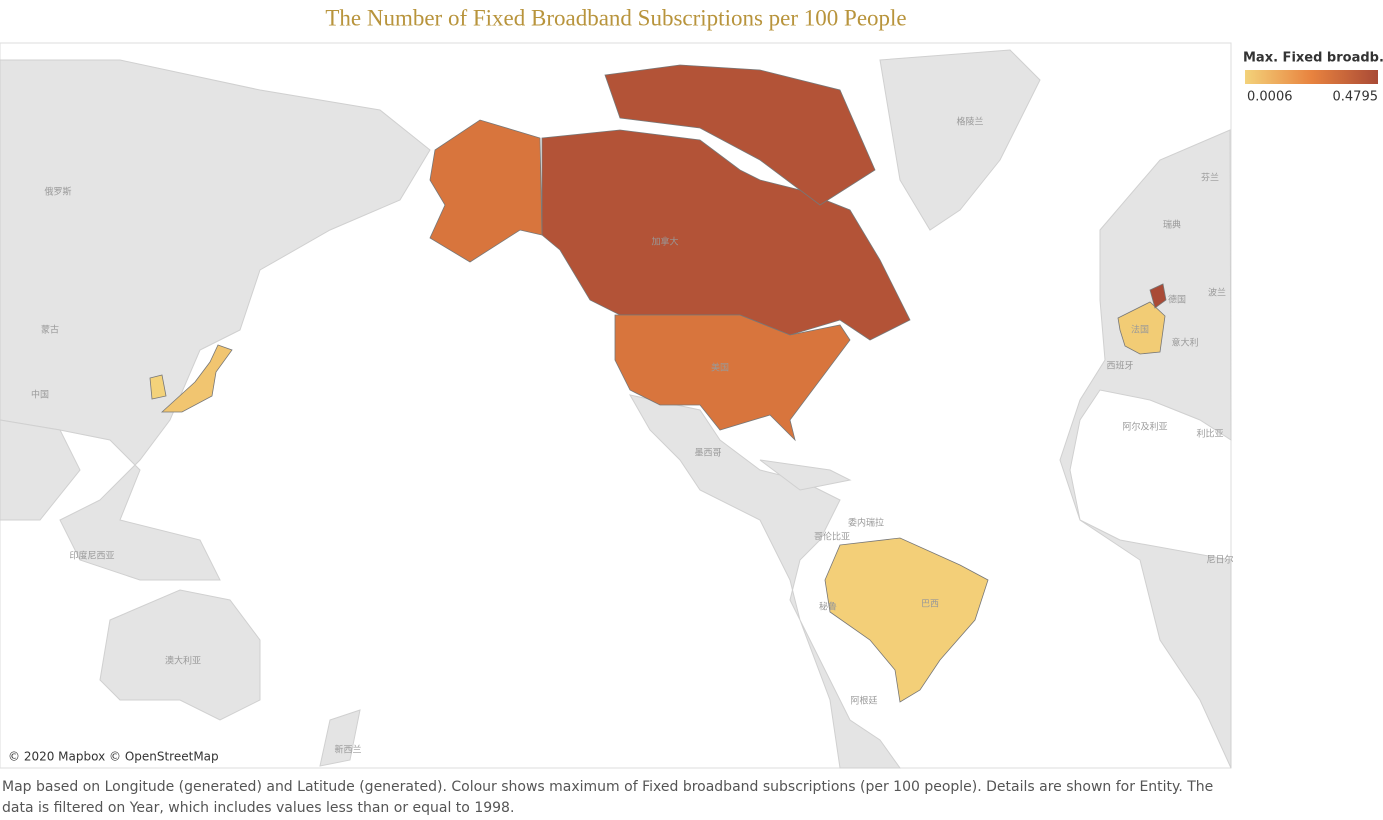  Describe the element at coordinates (347, 750) in the screenshot. I see `basemap-label: 新西兰` at that location.